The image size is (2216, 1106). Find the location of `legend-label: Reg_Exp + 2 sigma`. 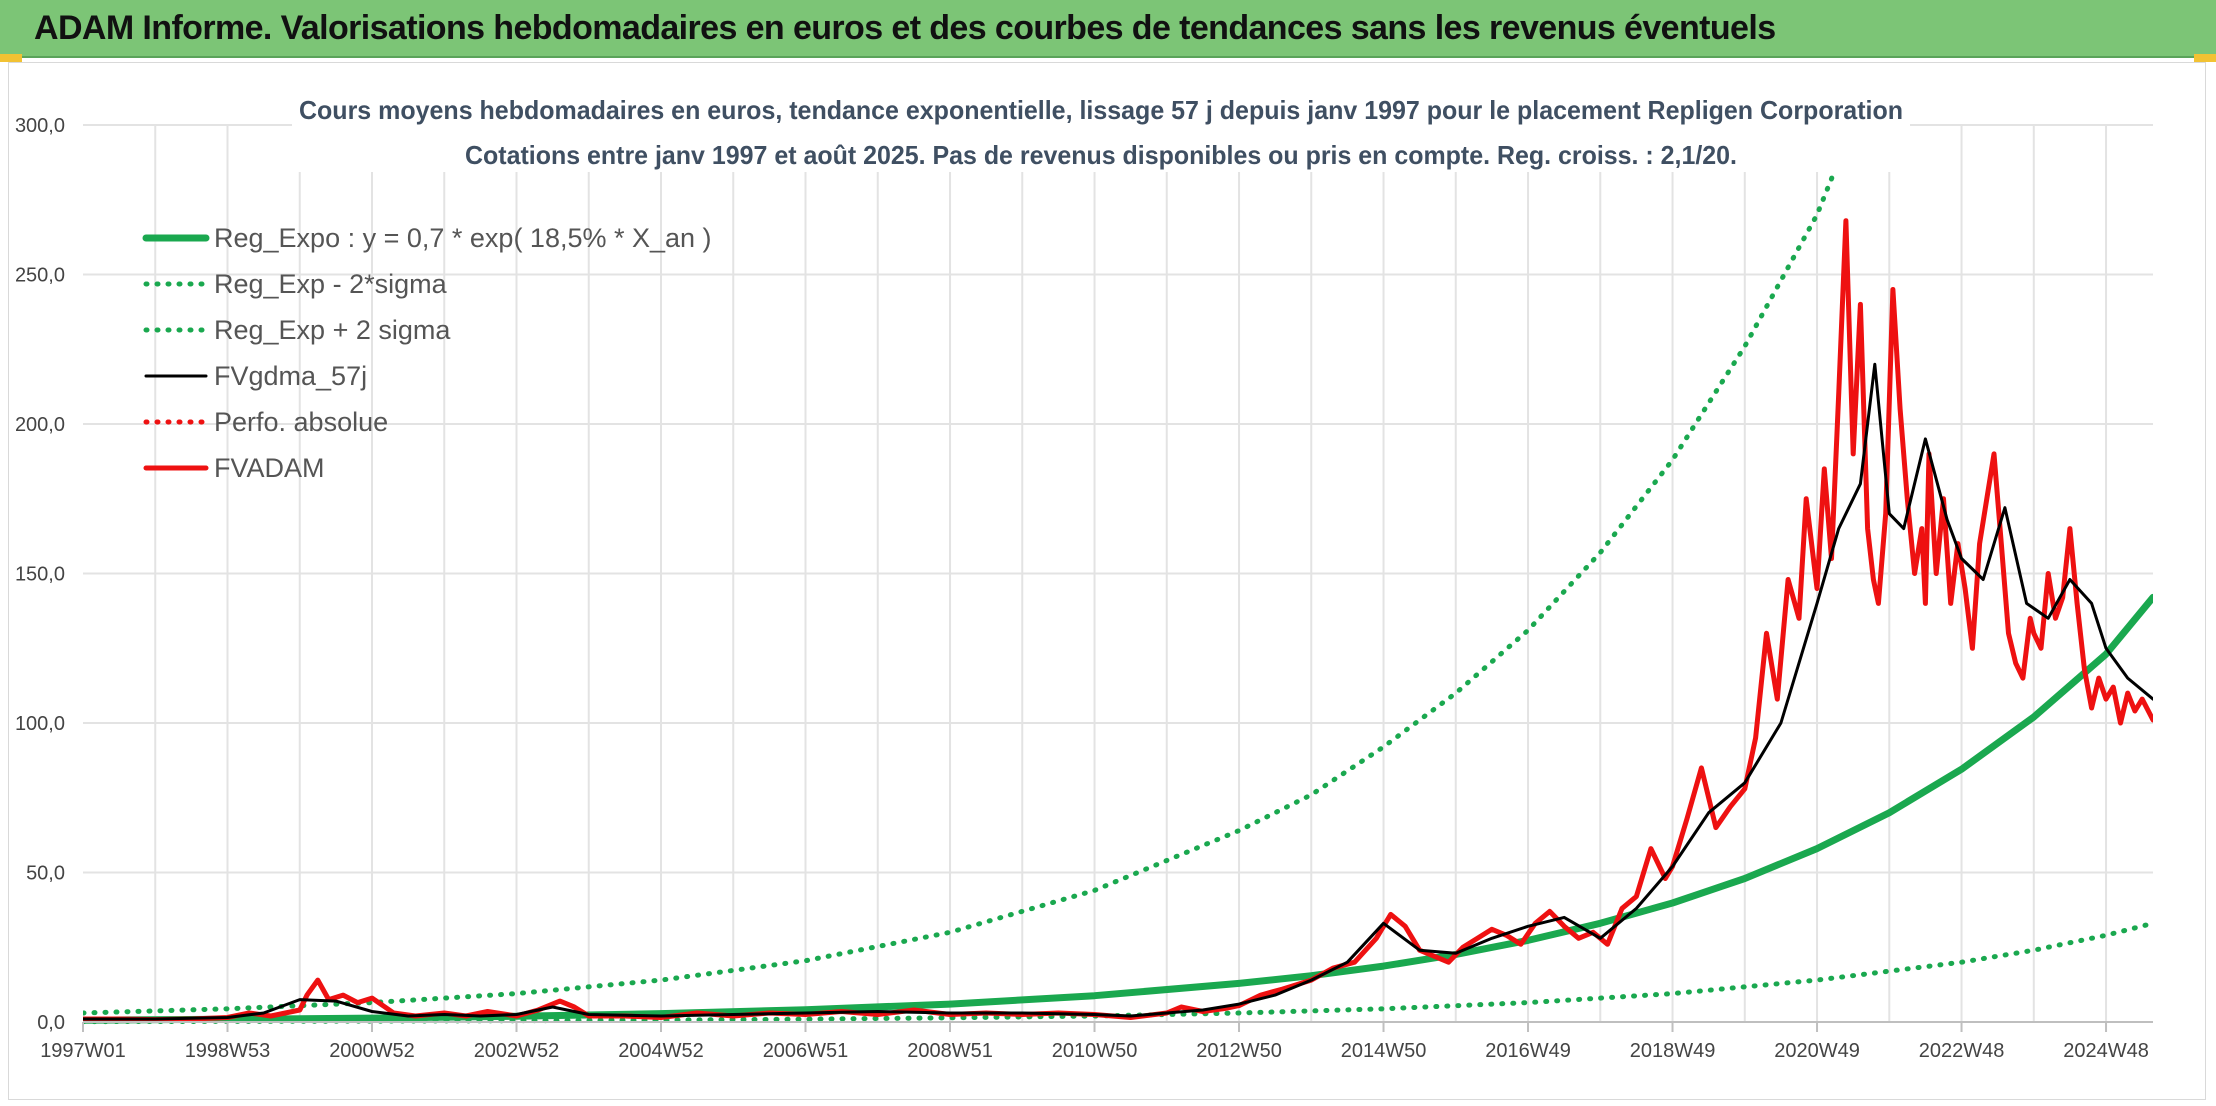

legend-label: Reg_Exp + 2 sigma is located at coordinates (332, 330).